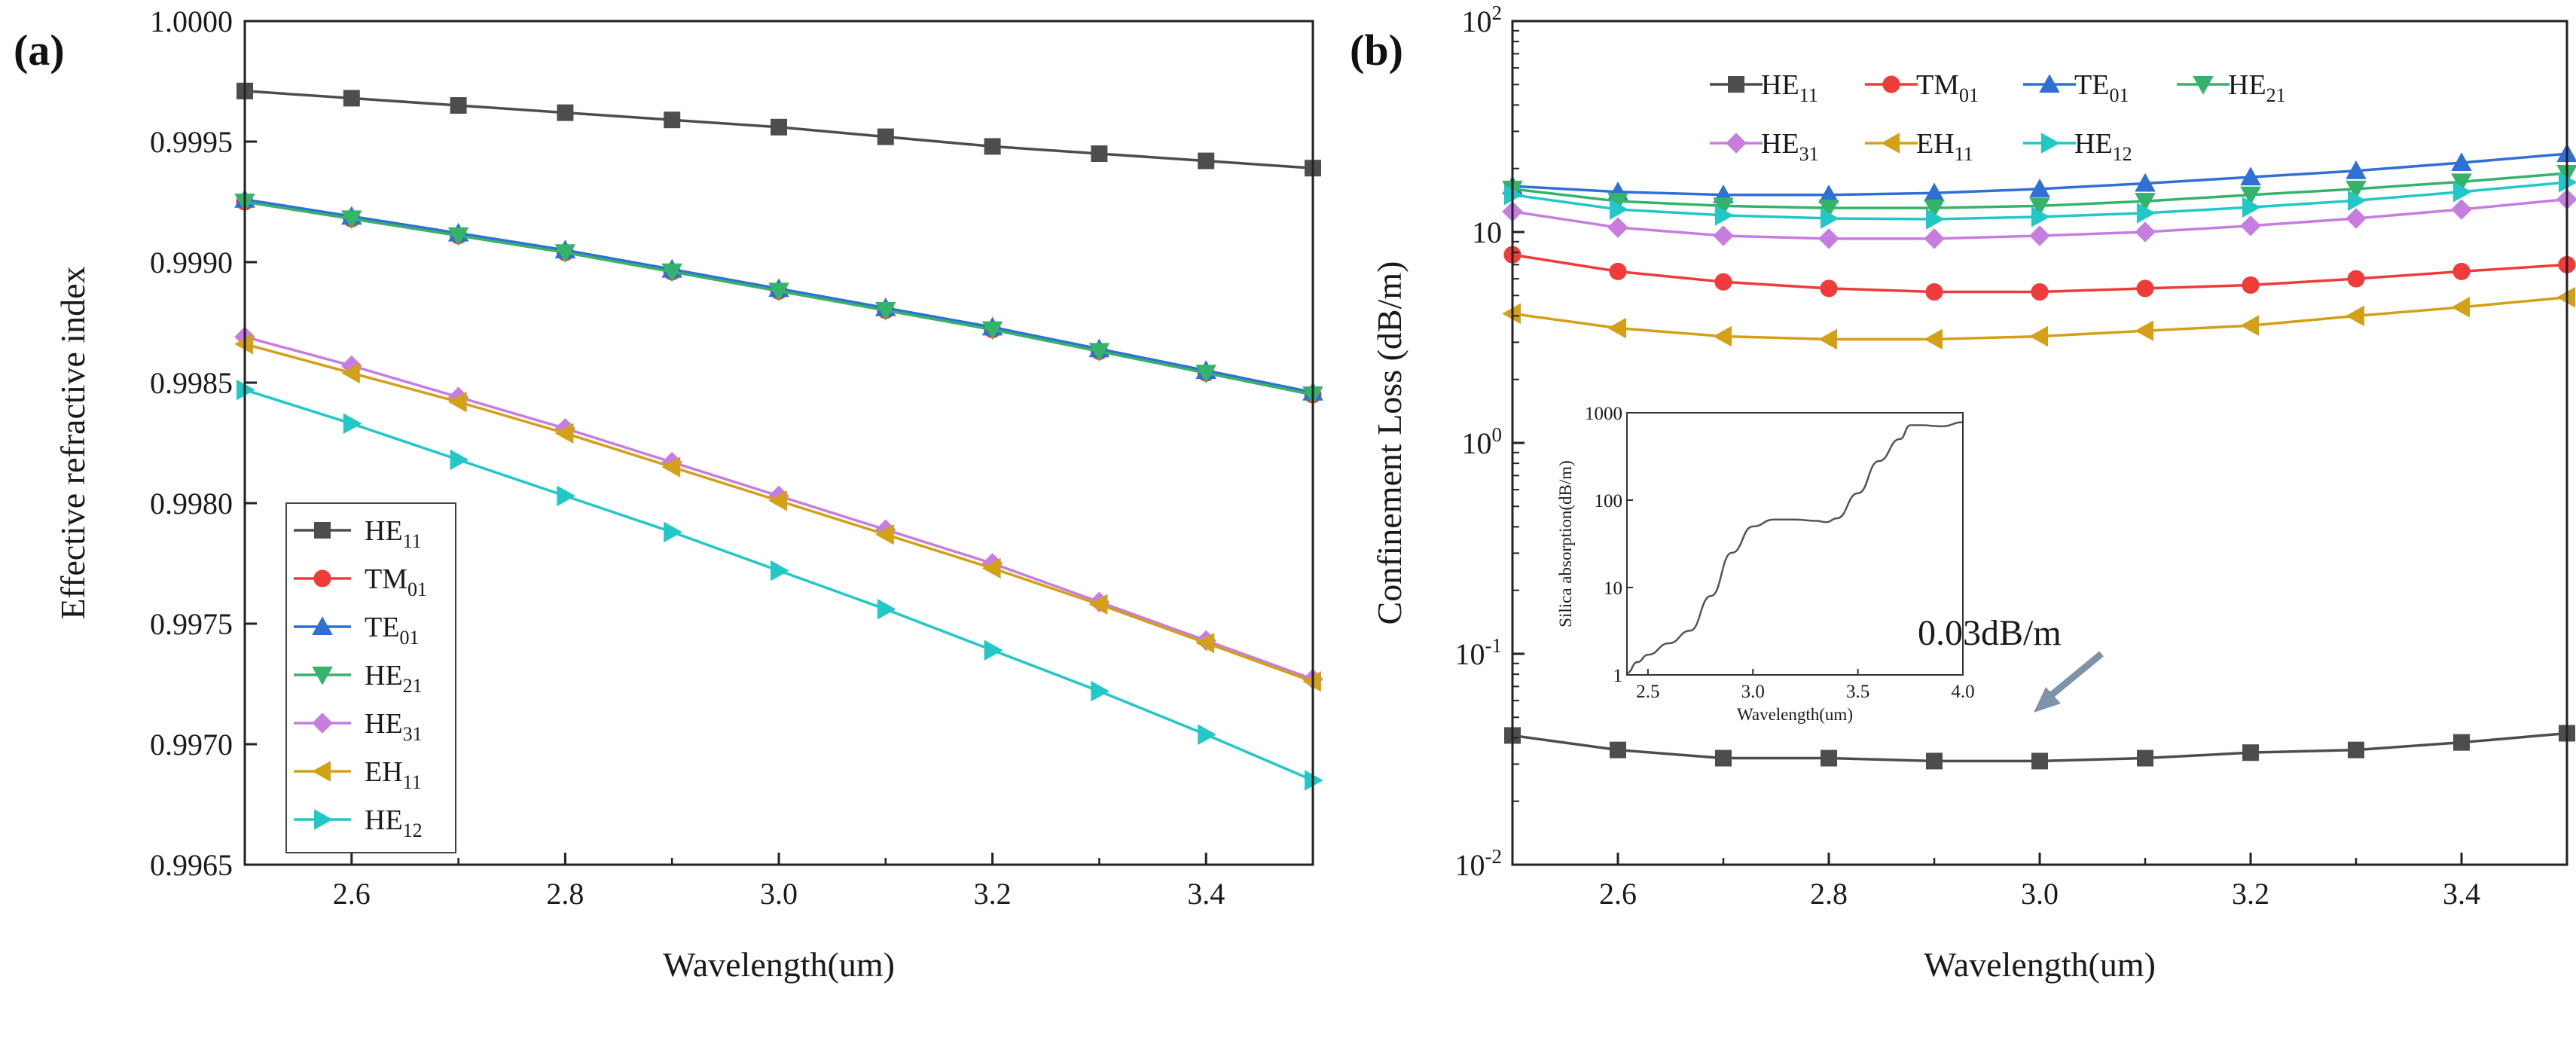 The width and height of the screenshot is (2576, 1050). I want to click on panel-b-legend: HE11 TM01 TE01 HE21 HE31 EH11 HE12, so click(1995, 111).